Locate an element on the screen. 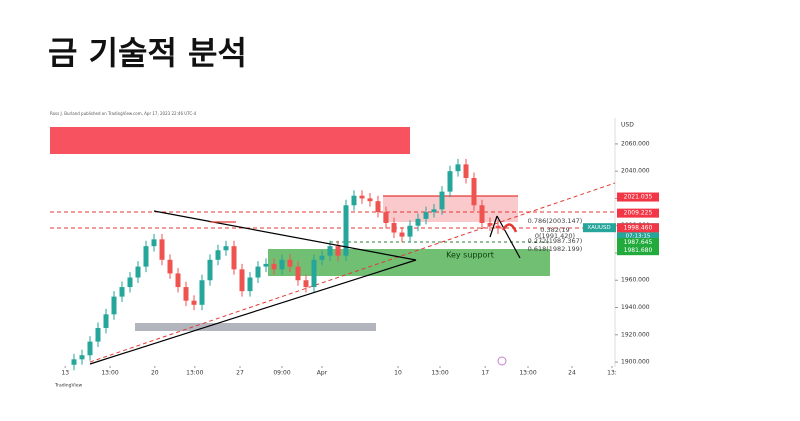 This screenshot has width=800, height=421. resistance-zone is located at coordinates (230, 140).